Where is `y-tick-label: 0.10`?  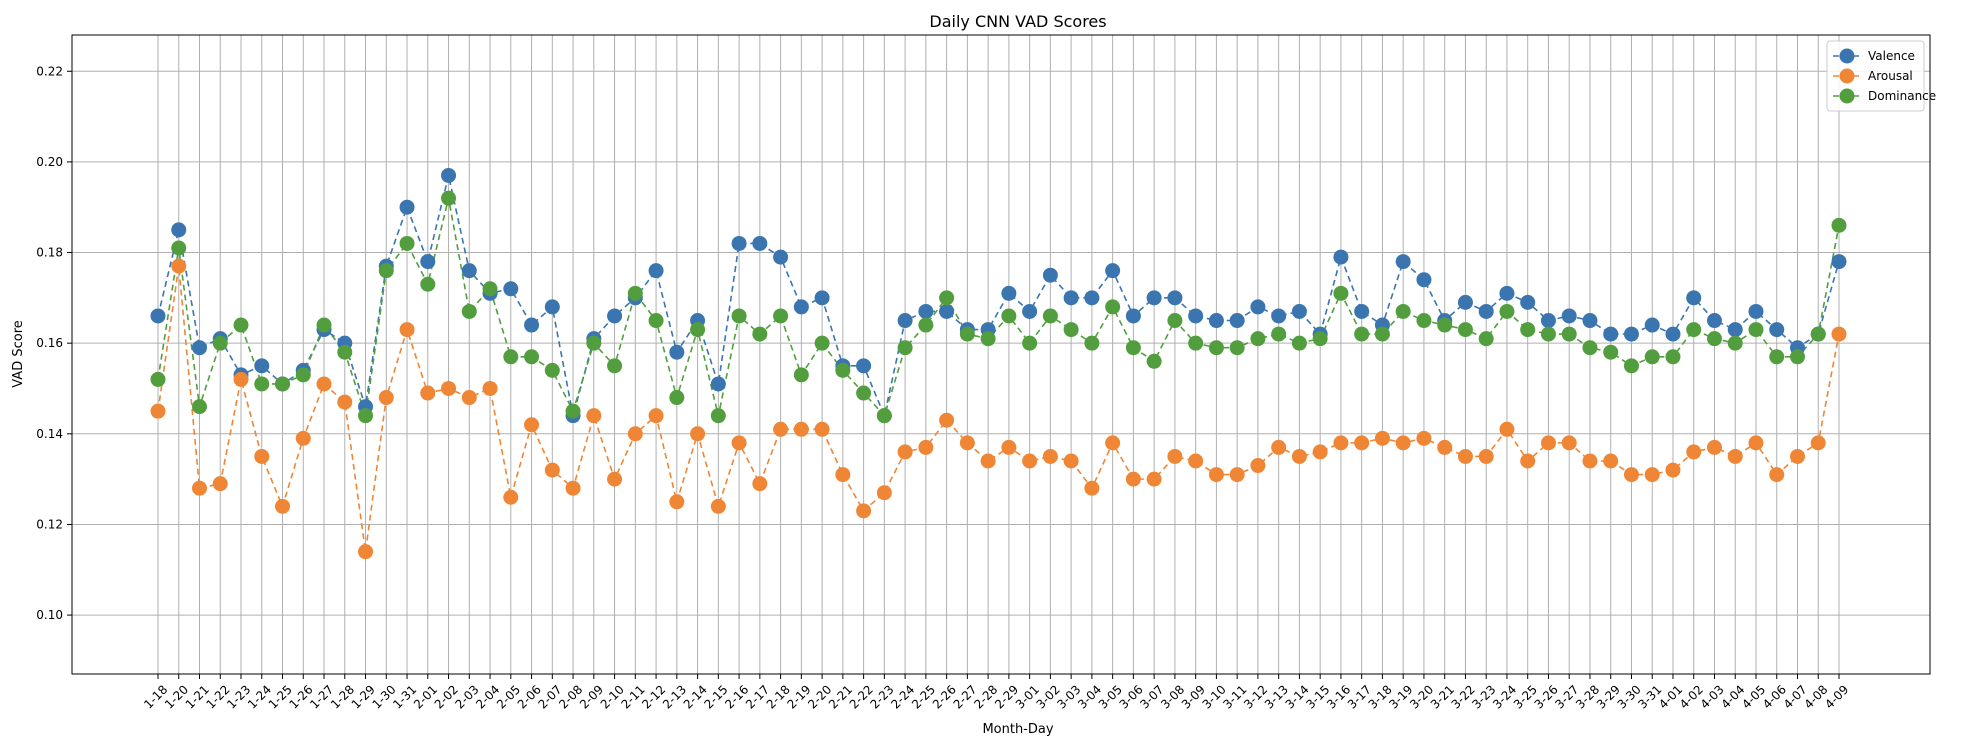 y-tick-label: 0.10 is located at coordinates (49, 615).